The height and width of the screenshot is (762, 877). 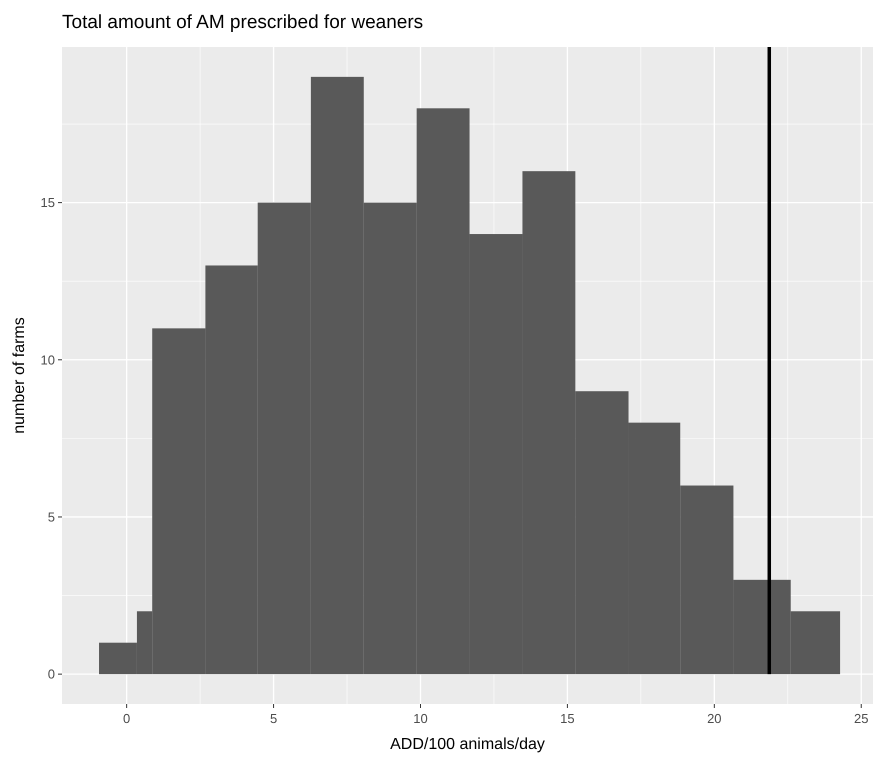 I want to click on x-tick-label: 0, so click(x=126, y=718).